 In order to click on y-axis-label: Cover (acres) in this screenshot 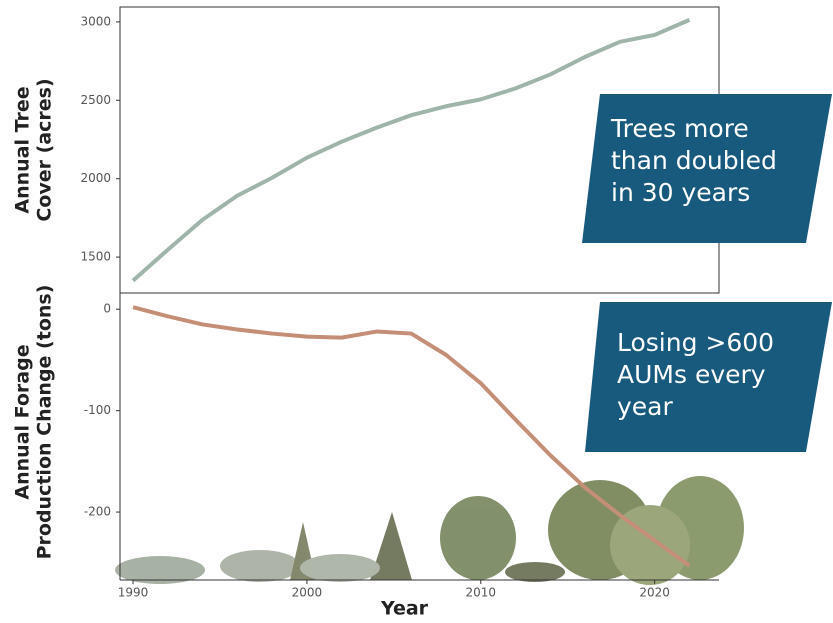, I will do `click(45, 149)`.